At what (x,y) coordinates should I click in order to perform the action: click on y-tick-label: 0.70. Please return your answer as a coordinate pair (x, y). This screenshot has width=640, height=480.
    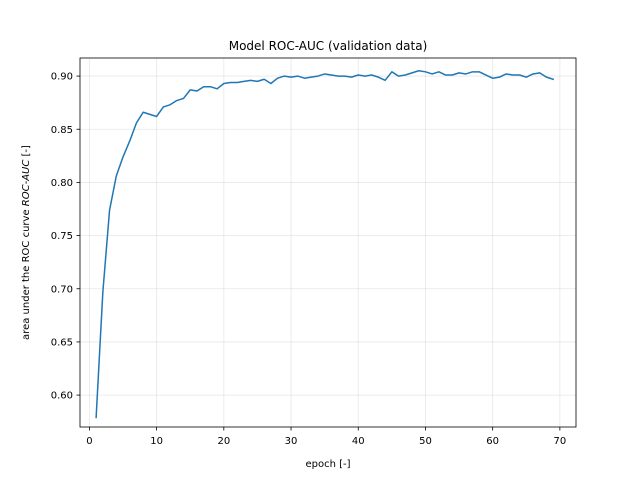
    Looking at the image, I should click on (62, 289).